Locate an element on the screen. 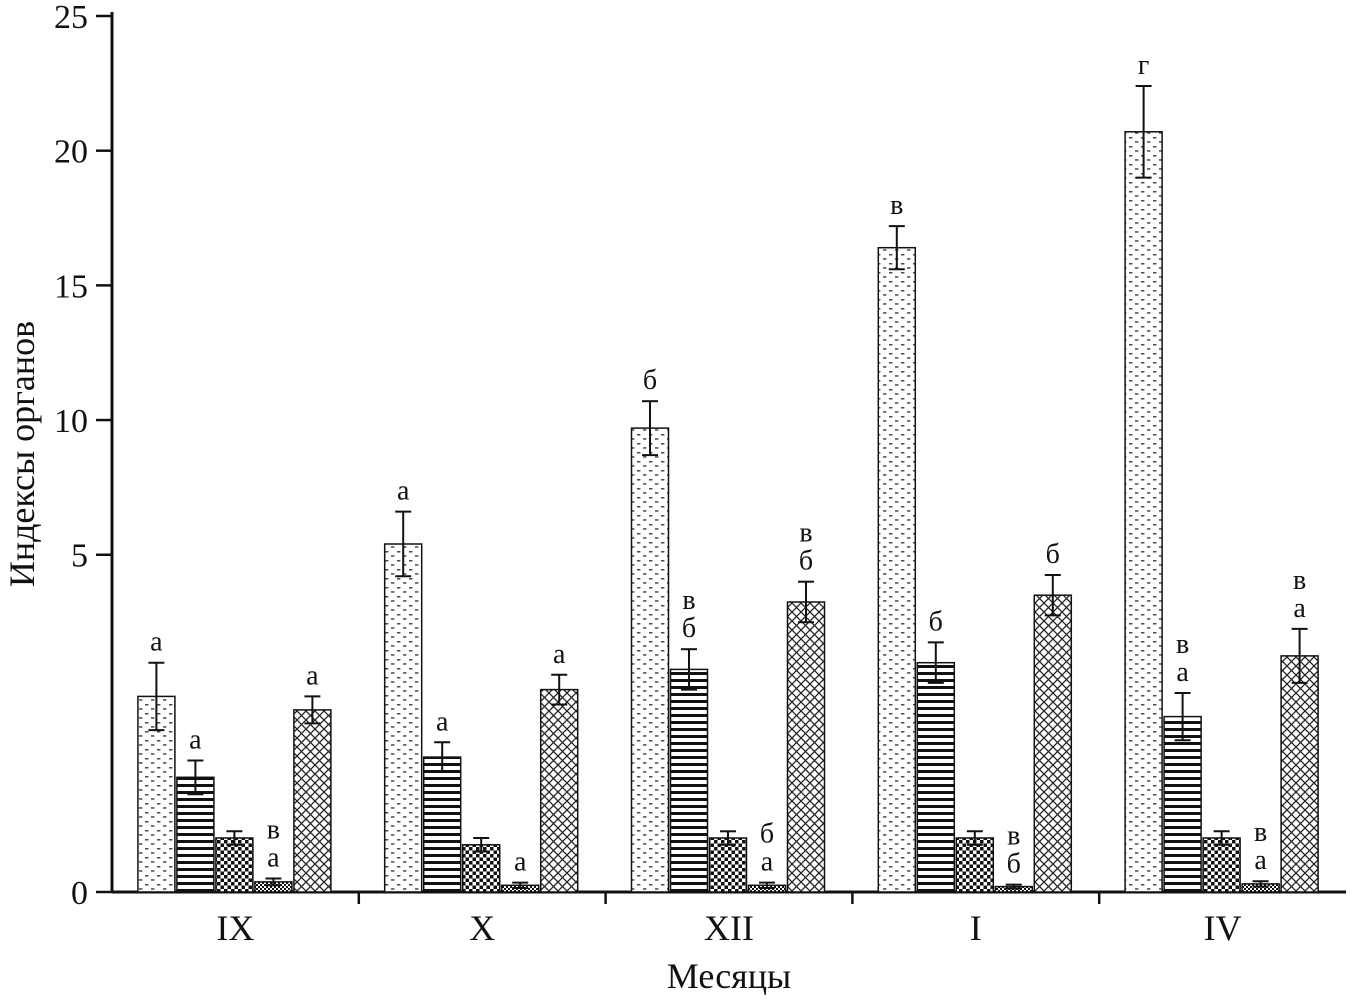 The height and width of the screenshot is (1004, 1360). y-axis-title: Индексы органов is located at coordinates (22, 454).